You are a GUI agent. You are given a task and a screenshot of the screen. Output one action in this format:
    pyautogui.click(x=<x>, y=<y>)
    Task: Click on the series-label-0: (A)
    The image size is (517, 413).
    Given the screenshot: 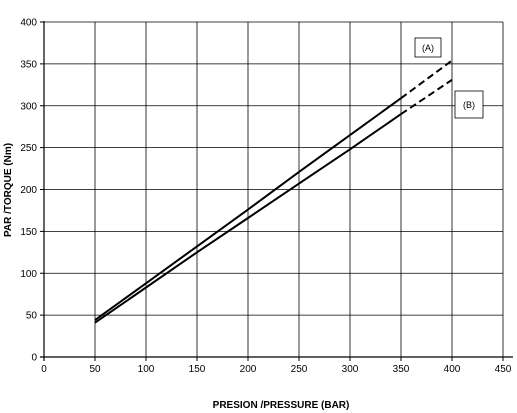 What is the action you would take?
    pyautogui.click(x=428, y=47)
    